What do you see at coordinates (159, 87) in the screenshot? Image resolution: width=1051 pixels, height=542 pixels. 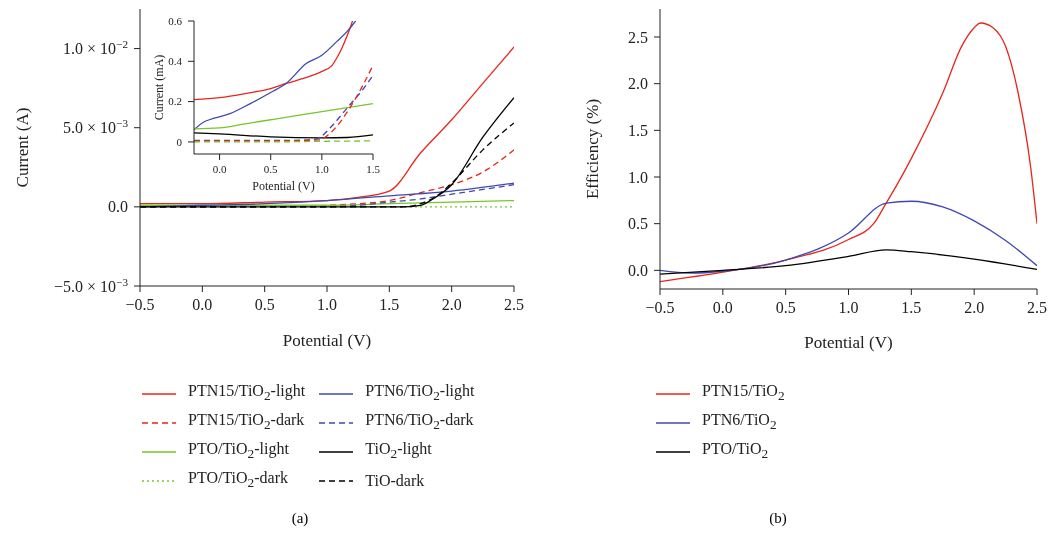 I see `y-axis-title: Current (mA)` at bounding box center [159, 87].